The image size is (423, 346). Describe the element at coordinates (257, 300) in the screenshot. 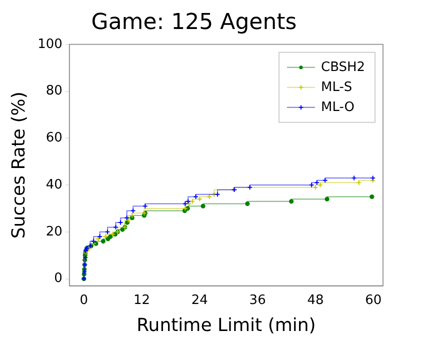

I see `x-tick-label: 36` at that location.